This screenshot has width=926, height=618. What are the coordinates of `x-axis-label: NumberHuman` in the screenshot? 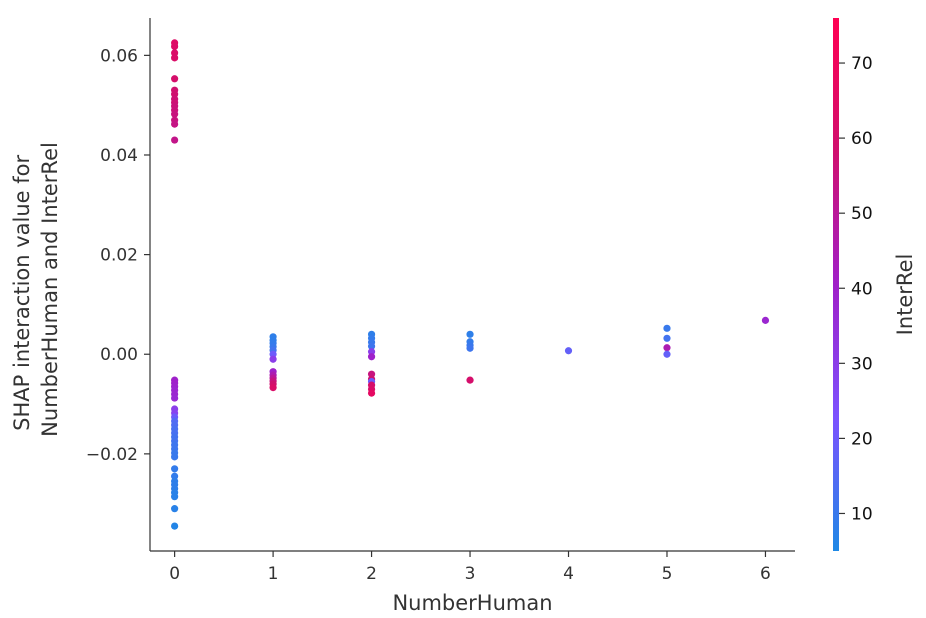 It's located at (472, 603).